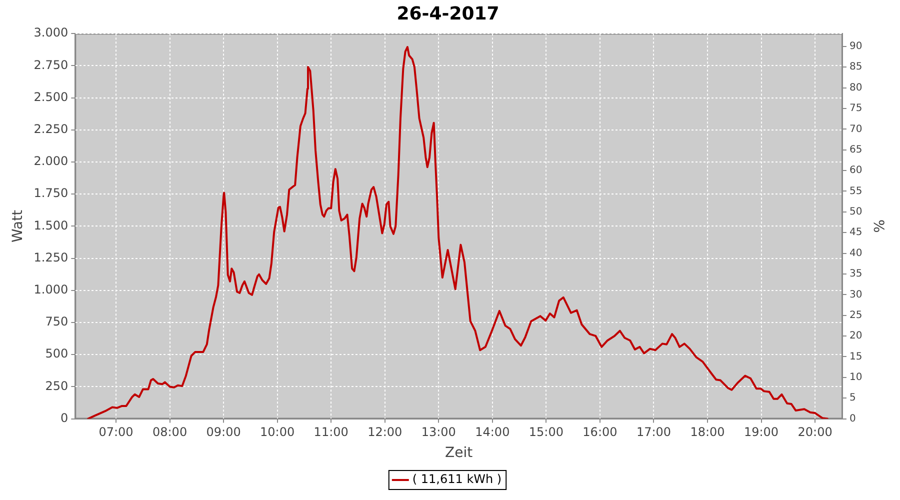 Image resolution: width=900 pixels, height=500 pixels. What do you see at coordinates (56, 353) in the screenshot?
I see `y-tick-label: 500` at bounding box center [56, 353].